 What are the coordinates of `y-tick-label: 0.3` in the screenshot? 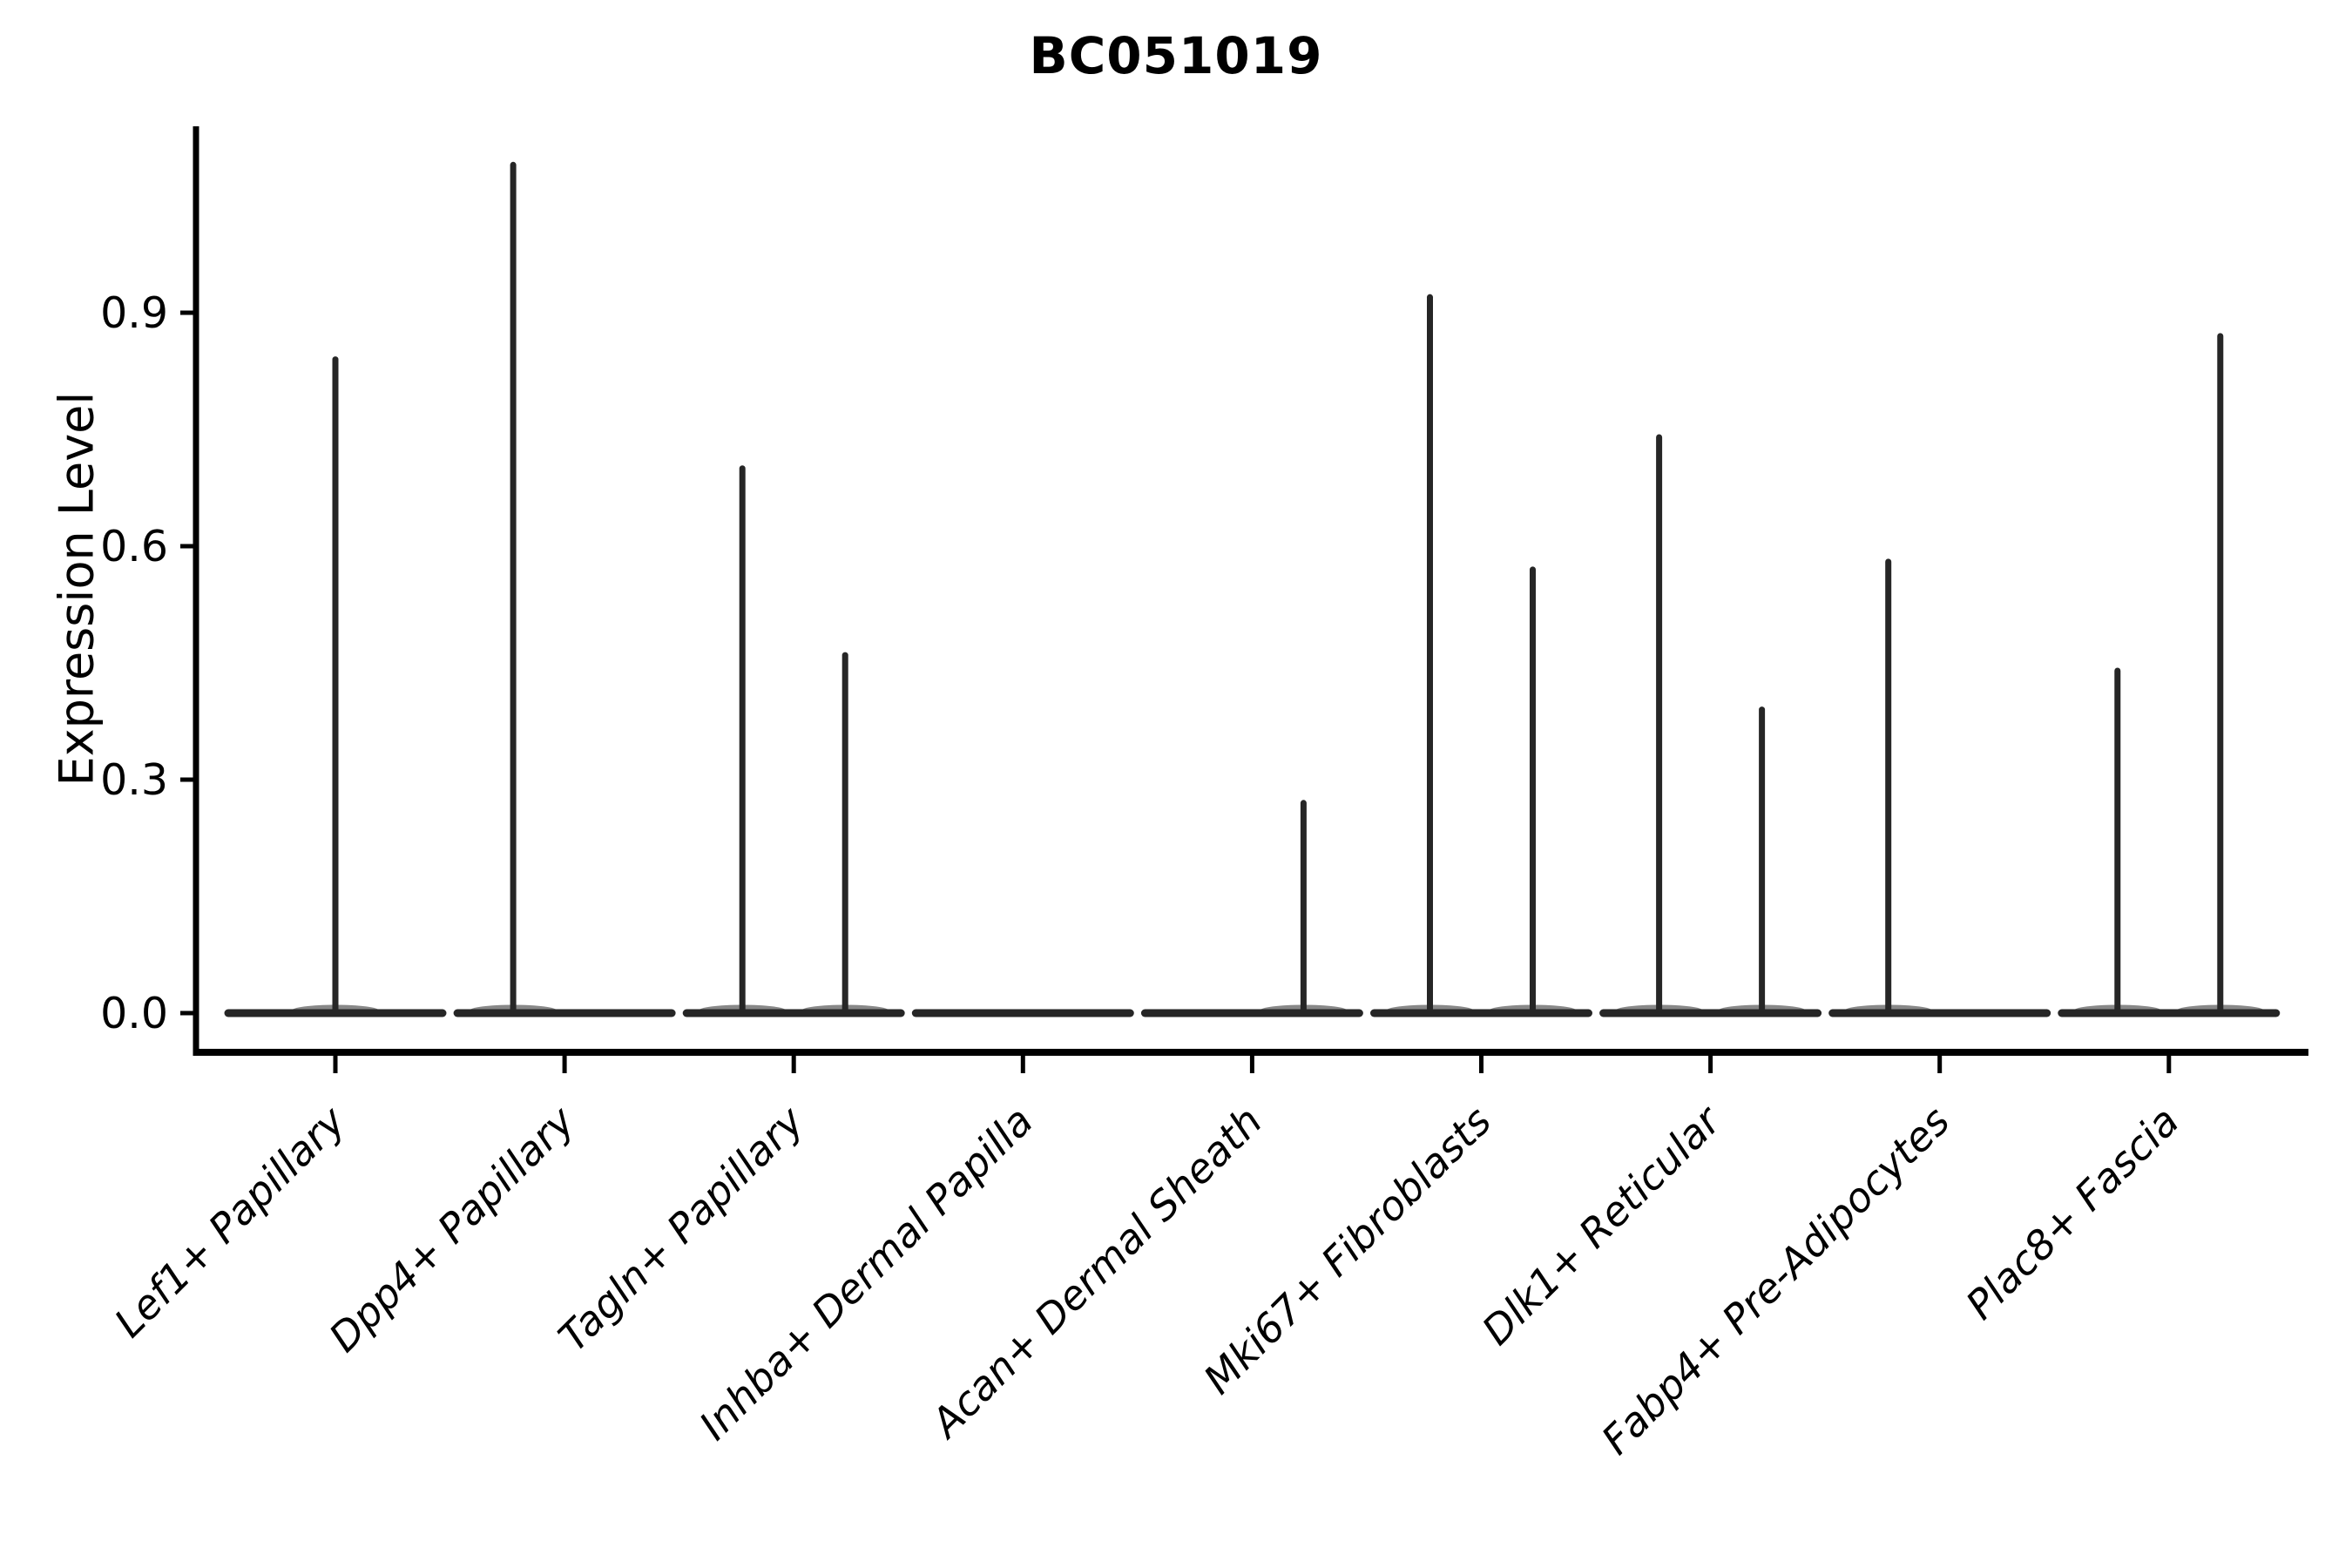 It's located at (134, 780).